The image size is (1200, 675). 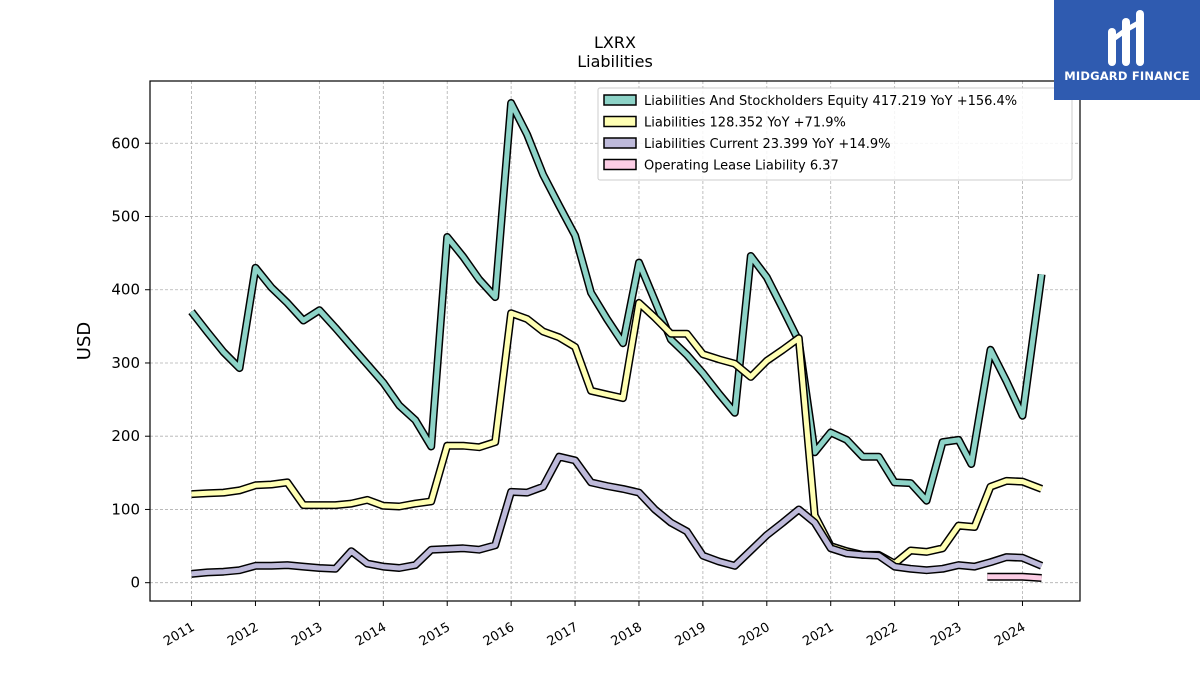 What do you see at coordinates (125, 143) in the screenshot?
I see `y-tick-label: 600` at bounding box center [125, 143].